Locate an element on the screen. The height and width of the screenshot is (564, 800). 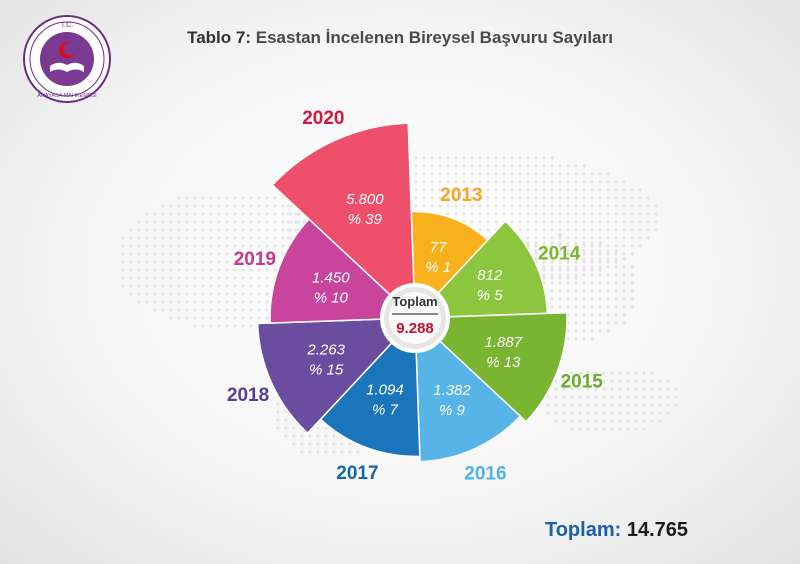
percent-label-2013: % 1 is located at coordinates (438, 267).